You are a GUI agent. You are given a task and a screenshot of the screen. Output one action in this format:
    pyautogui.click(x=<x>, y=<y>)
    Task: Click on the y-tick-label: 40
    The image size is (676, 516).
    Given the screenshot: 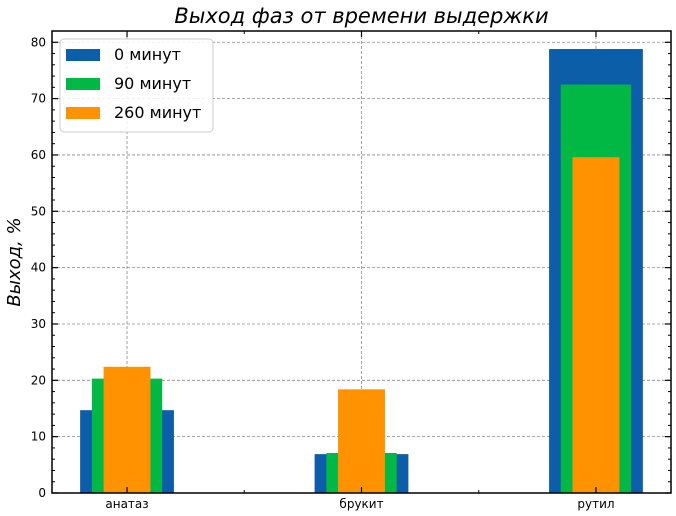 What is the action you would take?
    pyautogui.click(x=38, y=268)
    